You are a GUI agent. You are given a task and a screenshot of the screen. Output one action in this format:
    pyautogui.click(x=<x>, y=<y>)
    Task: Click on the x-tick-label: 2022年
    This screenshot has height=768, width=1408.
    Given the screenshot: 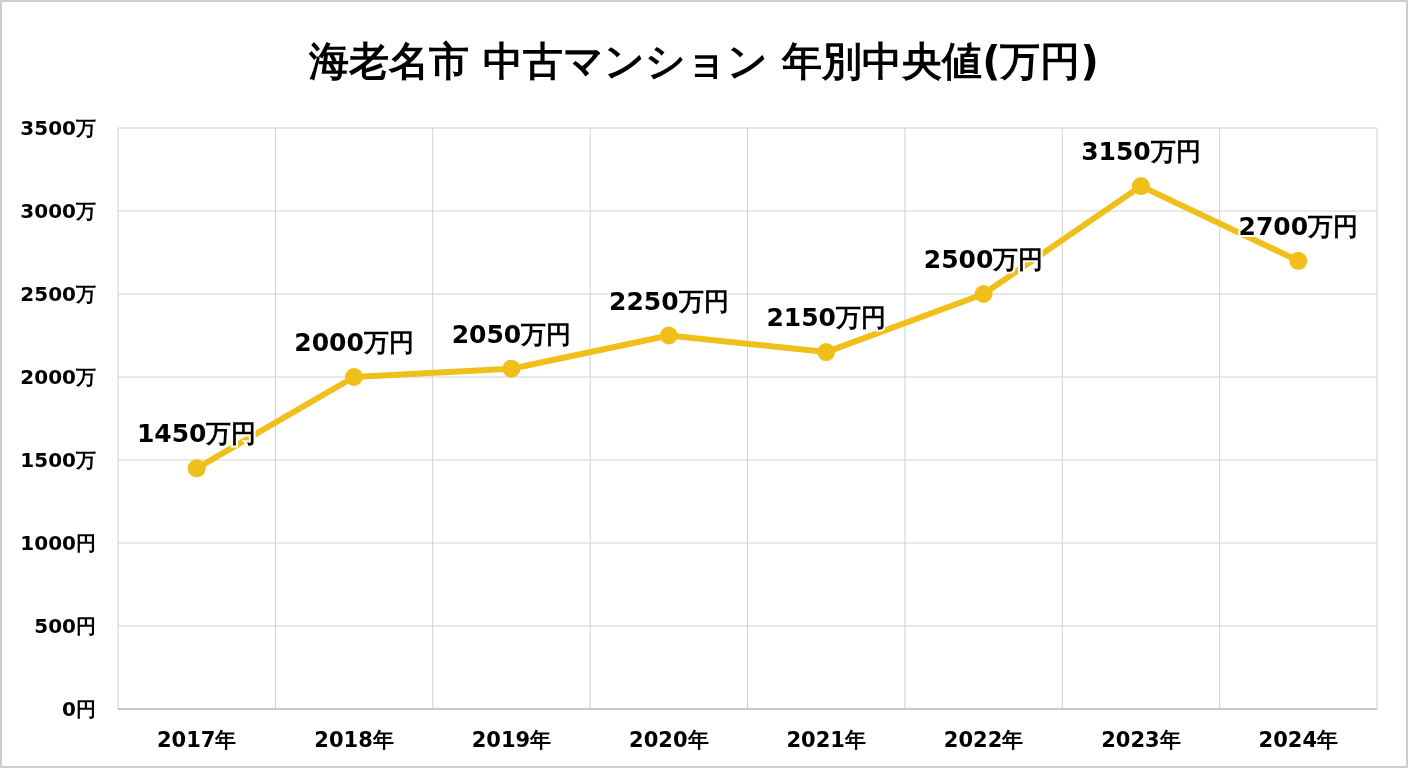 What is the action you would take?
    pyautogui.click(x=983, y=740)
    